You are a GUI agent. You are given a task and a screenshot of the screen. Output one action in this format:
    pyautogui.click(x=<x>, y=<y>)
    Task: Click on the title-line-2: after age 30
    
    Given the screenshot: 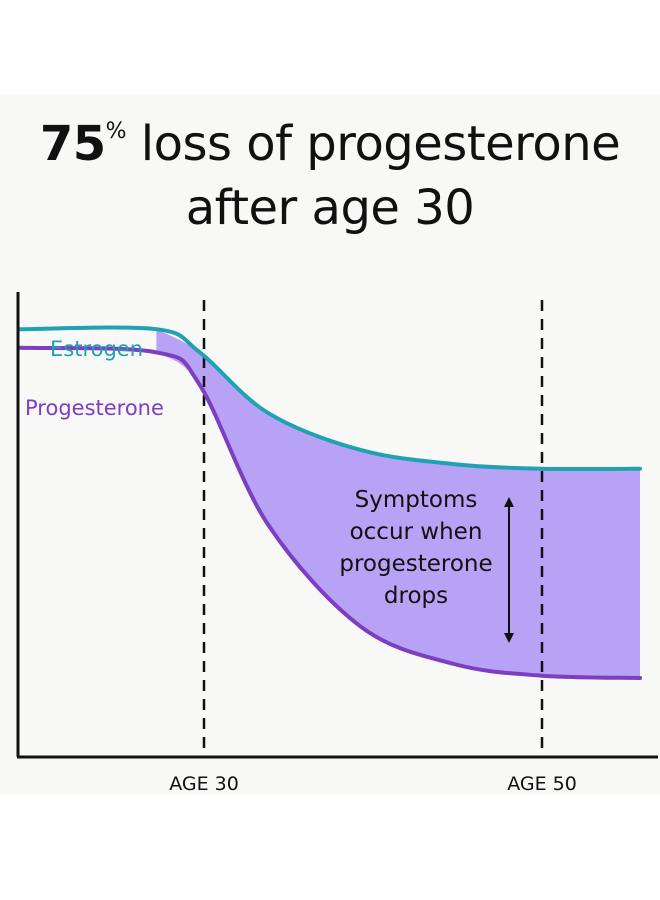 What is the action you would take?
    pyautogui.click(x=330, y=208)
    